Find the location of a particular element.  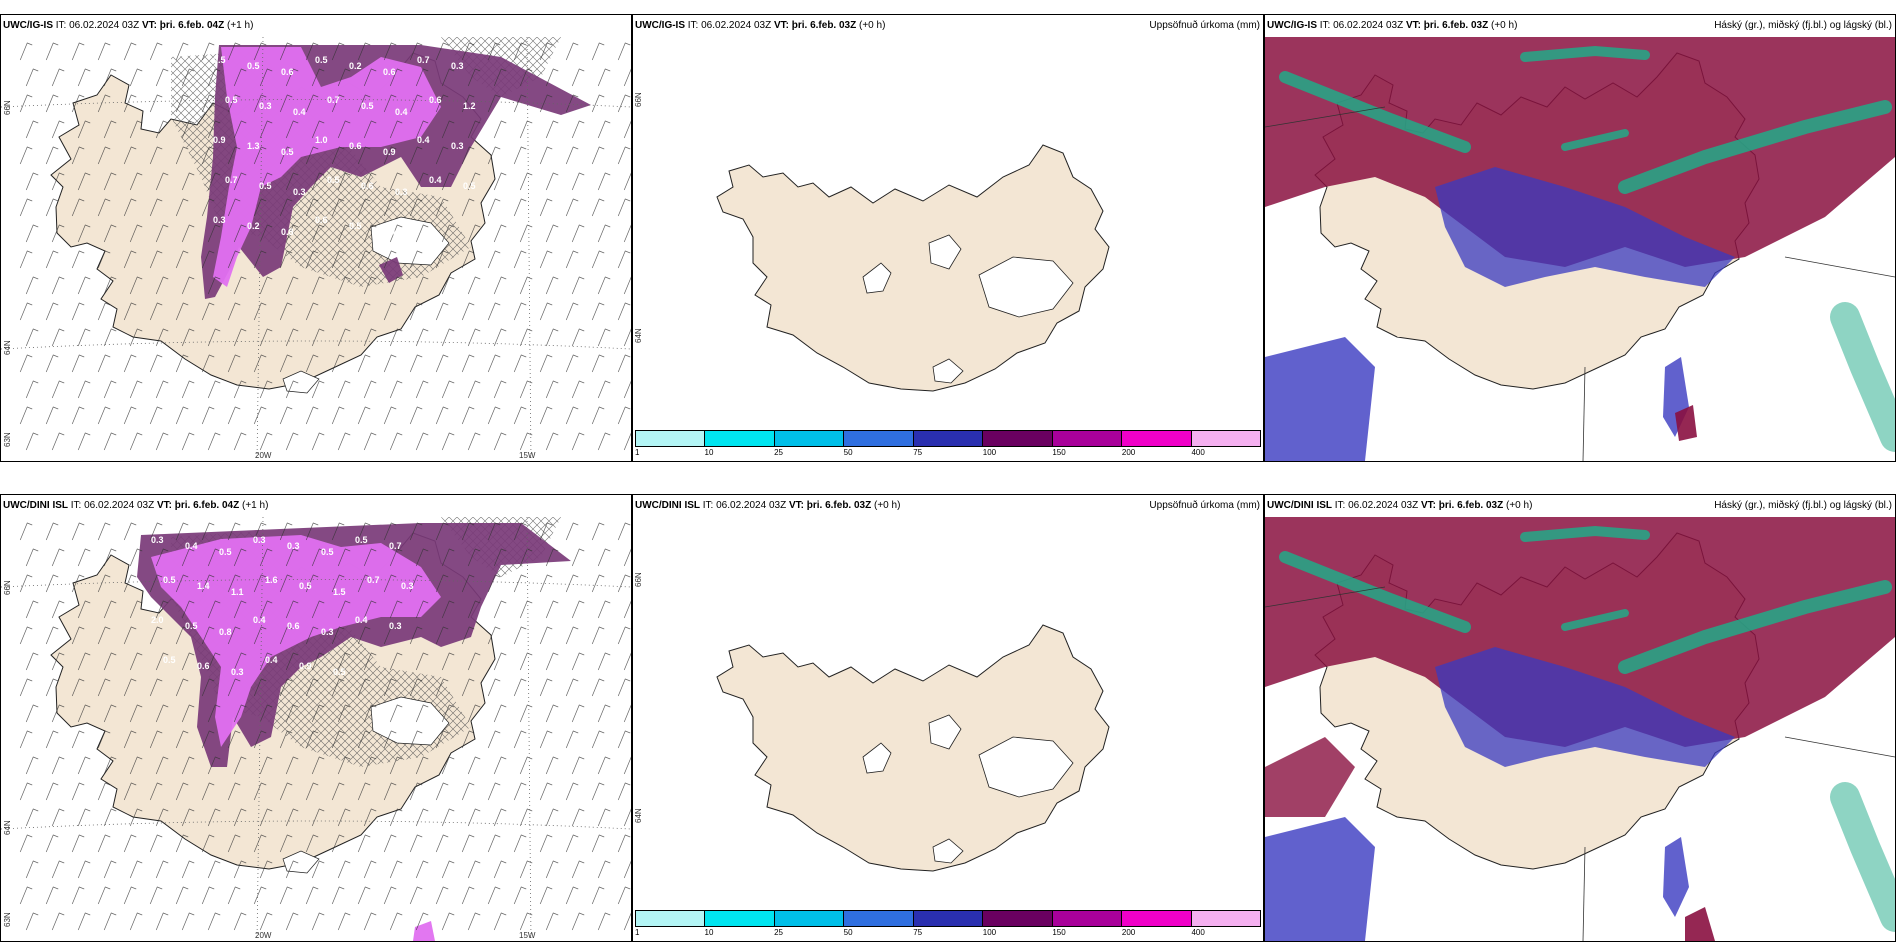

precip-value-label: 1.1 is located at coordinates (237, 592).